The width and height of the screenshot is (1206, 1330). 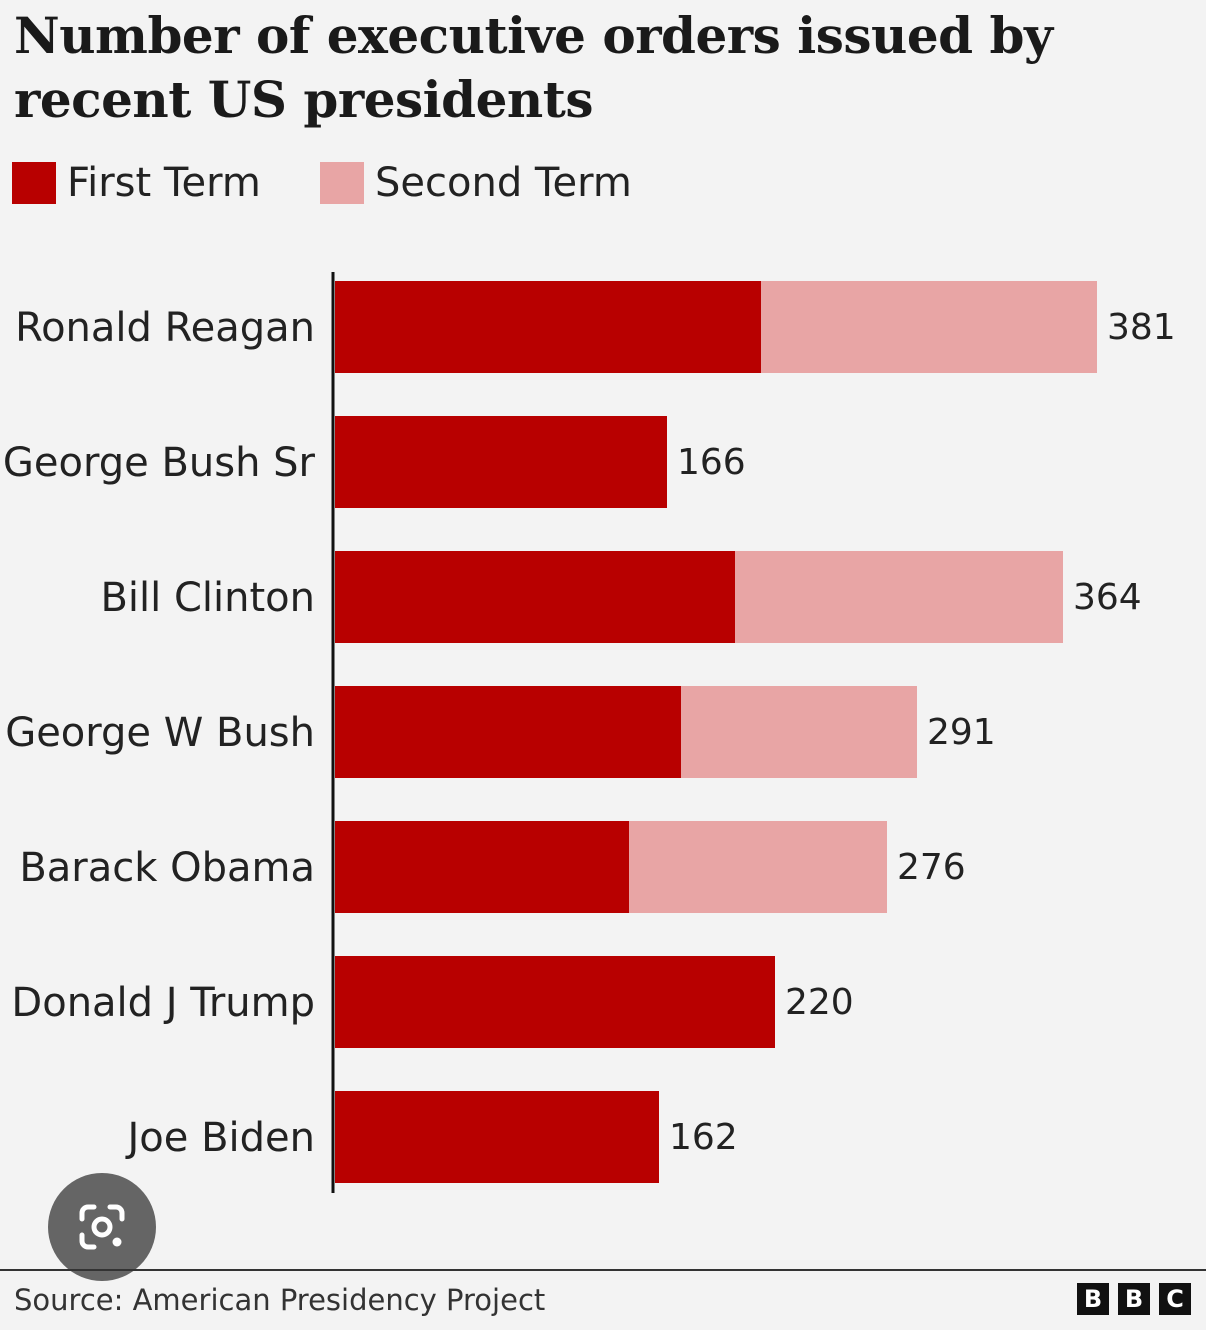 I want to click on bar-second-term-ronald-reagan, so click(x=929, y=327).